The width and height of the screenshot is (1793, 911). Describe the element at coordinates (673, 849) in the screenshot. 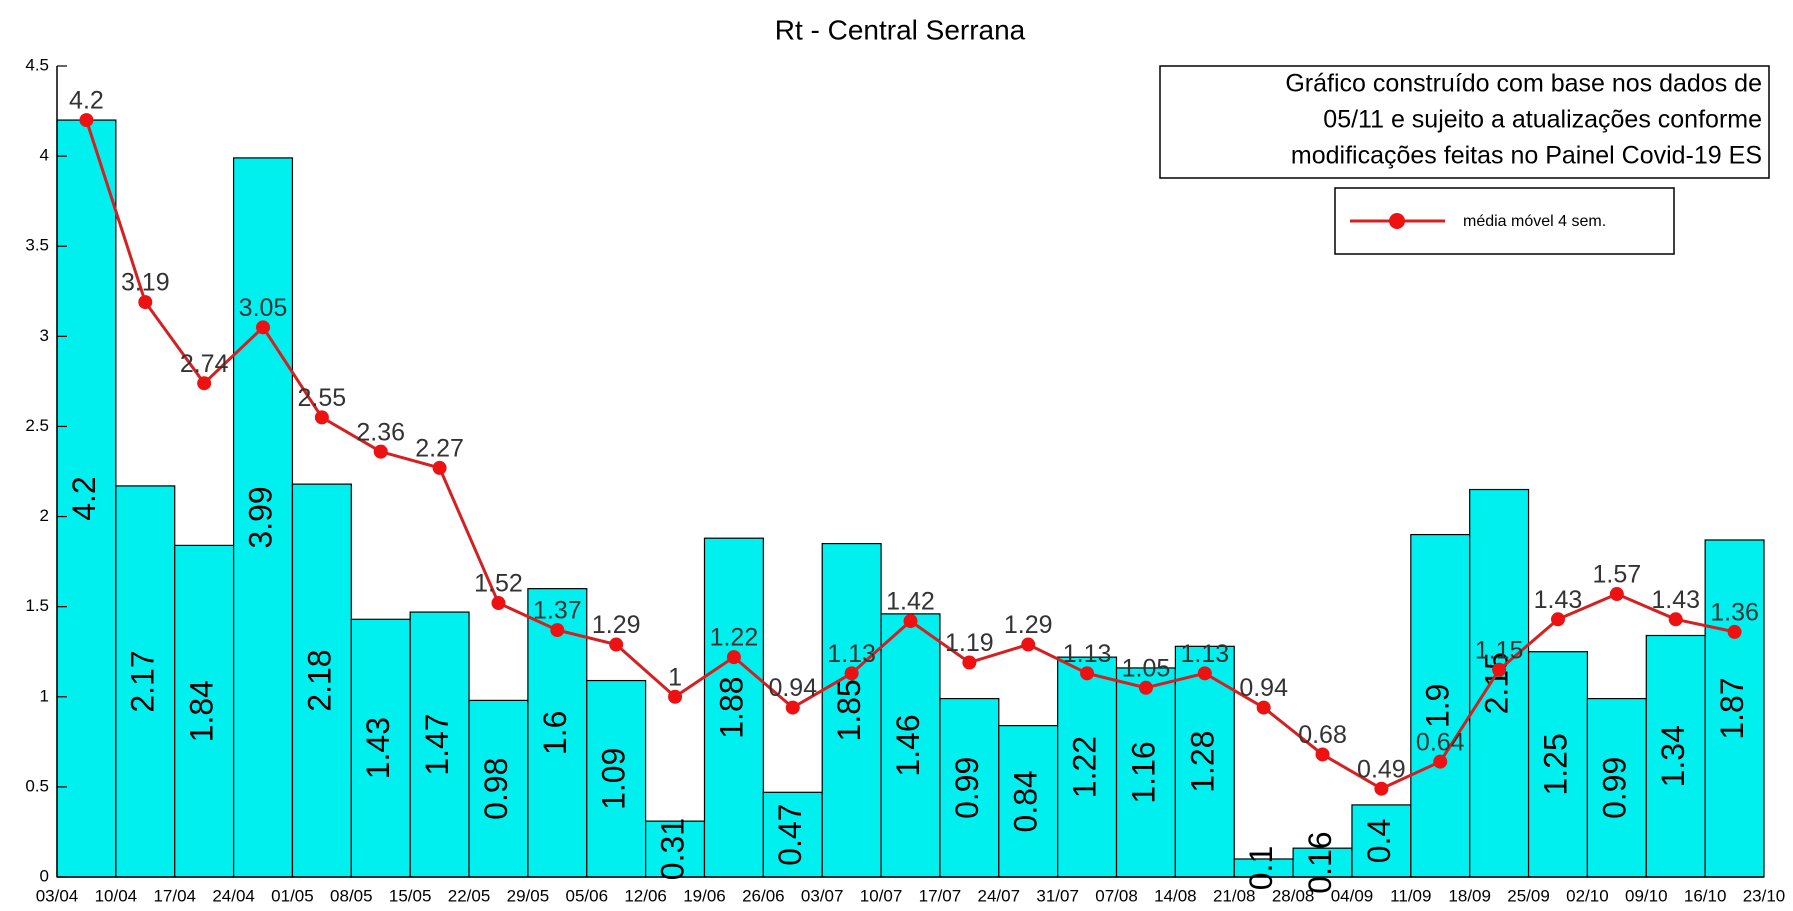

I see `bar-value-label: 0.31` at that location.